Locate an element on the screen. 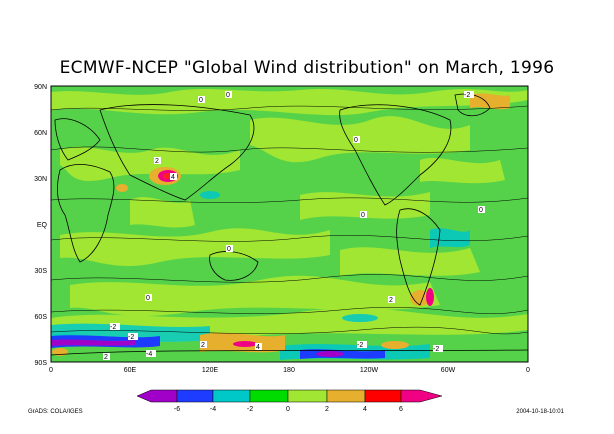 This screenshot has height=434, width=614. colorbar-tick-neg2: -2 is located at coordinates (250, 409).